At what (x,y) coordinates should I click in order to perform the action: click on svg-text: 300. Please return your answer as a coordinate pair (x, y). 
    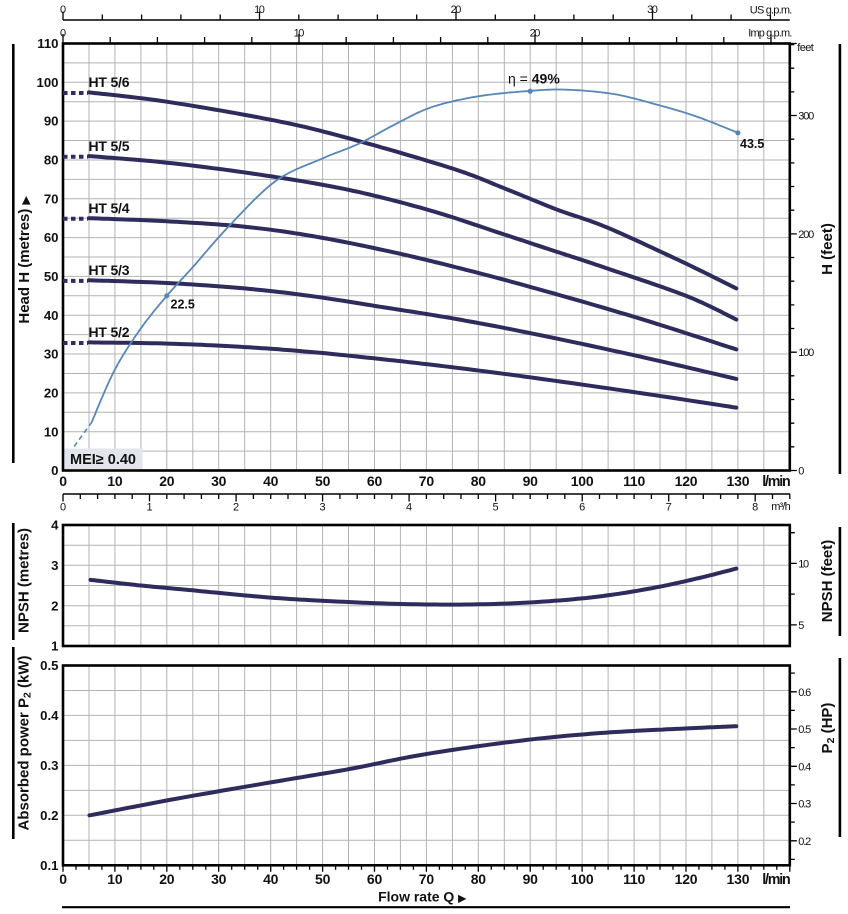
    Looking at the image, I should click on (806, 117).